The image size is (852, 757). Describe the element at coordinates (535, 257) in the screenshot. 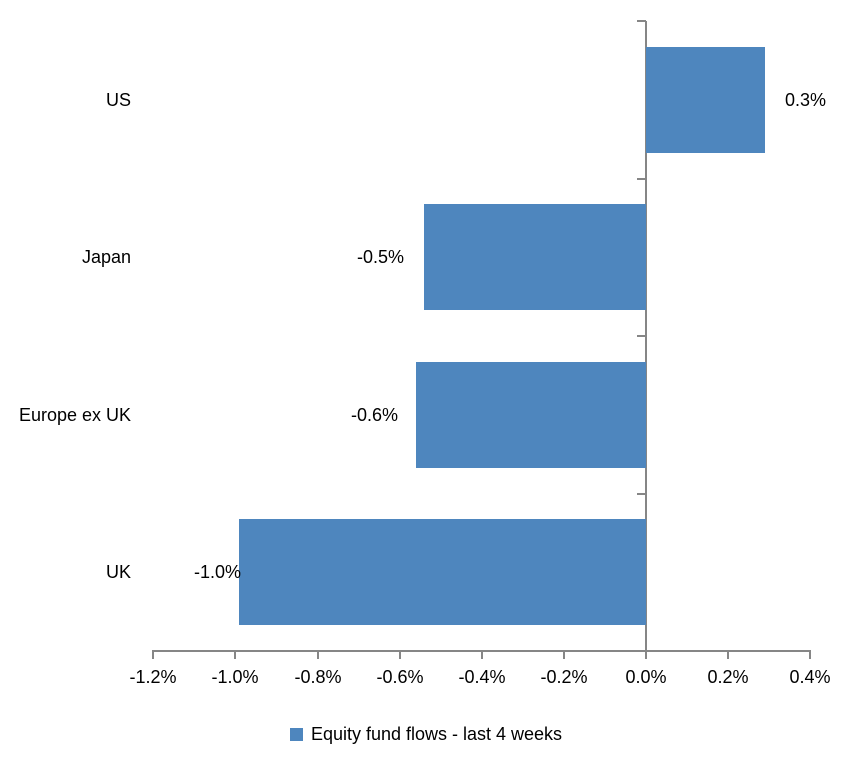

I see `bar-japan` at that location.